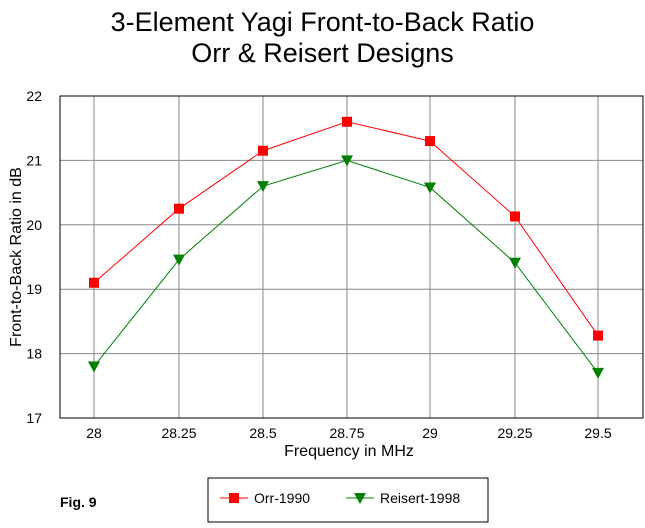  Describe the element at coordinates (34, 225) in the screenshot. I see `y-tick-label: 20` at that location.